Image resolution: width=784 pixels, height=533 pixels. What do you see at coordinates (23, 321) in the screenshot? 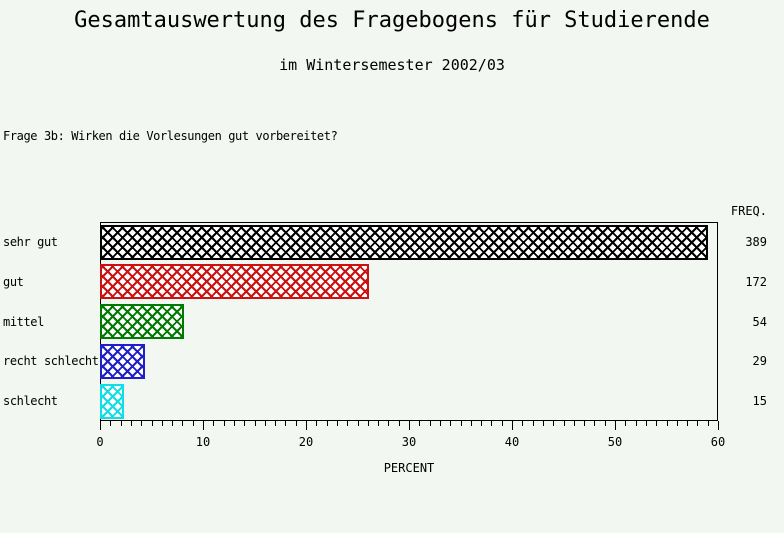
I see `category-label-mittel: mittel` at bounding box center [23, 321].